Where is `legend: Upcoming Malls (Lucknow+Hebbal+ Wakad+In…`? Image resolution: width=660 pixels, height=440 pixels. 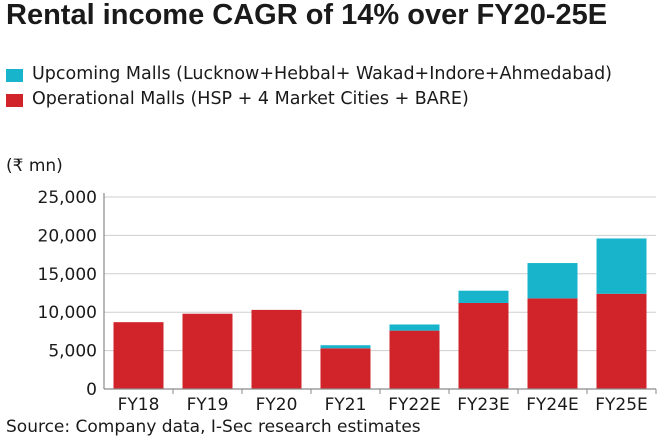
legend: Upcoming Malls (Lucknow+Hebbal+ Wakad+In… is located at coordinates (326, 89).